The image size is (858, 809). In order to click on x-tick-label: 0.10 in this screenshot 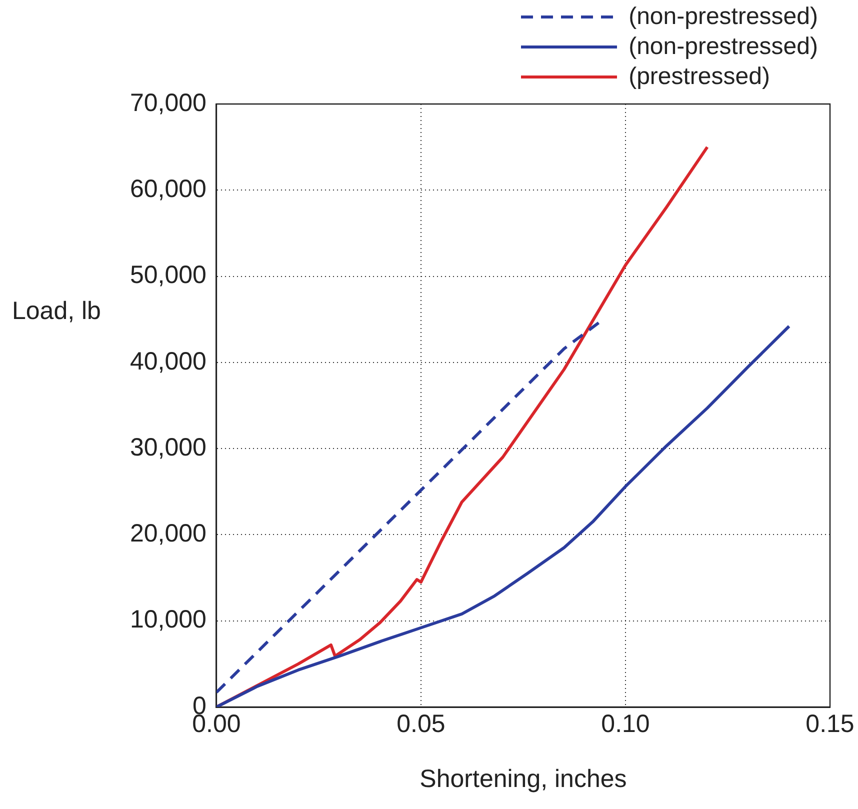, I will do `click(625, 724)`.